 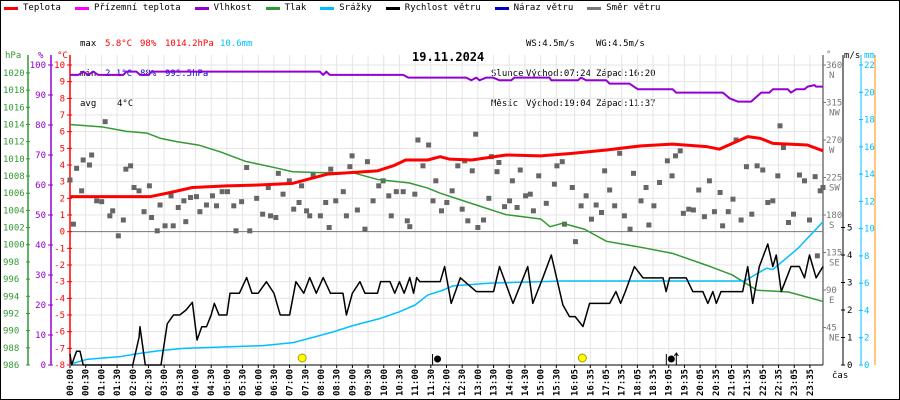 What do you see at coordinates (40, 276) in the screenshot?
I see `humidity-tick-label: 30` at bounding box center [40, 276].